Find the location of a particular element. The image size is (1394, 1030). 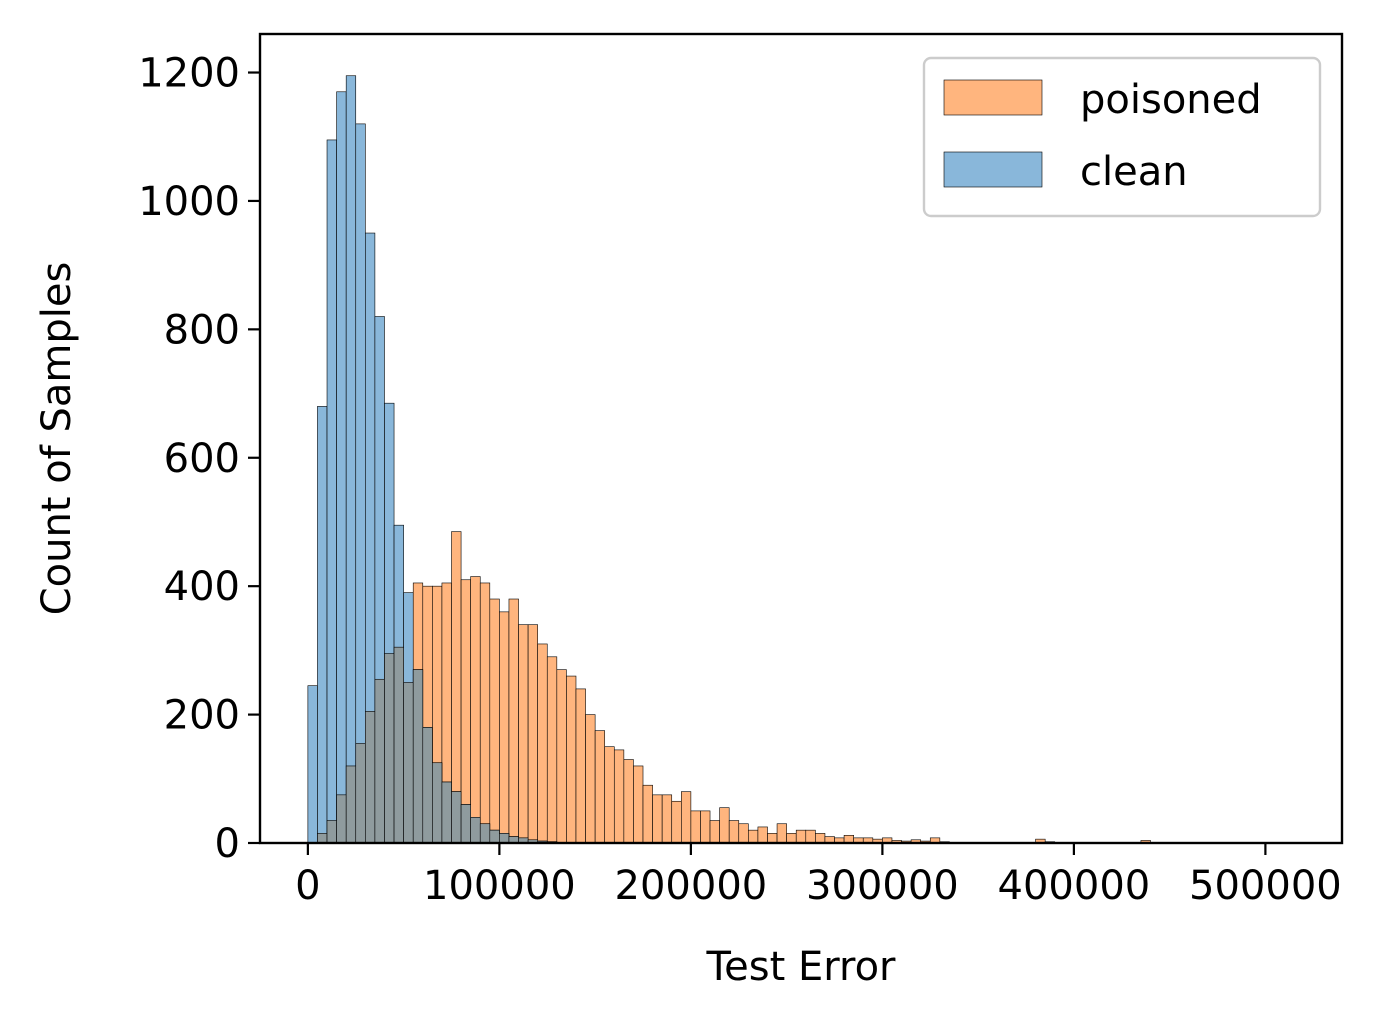

legend-label-clean: clean is located at coordinates (1134, 172).